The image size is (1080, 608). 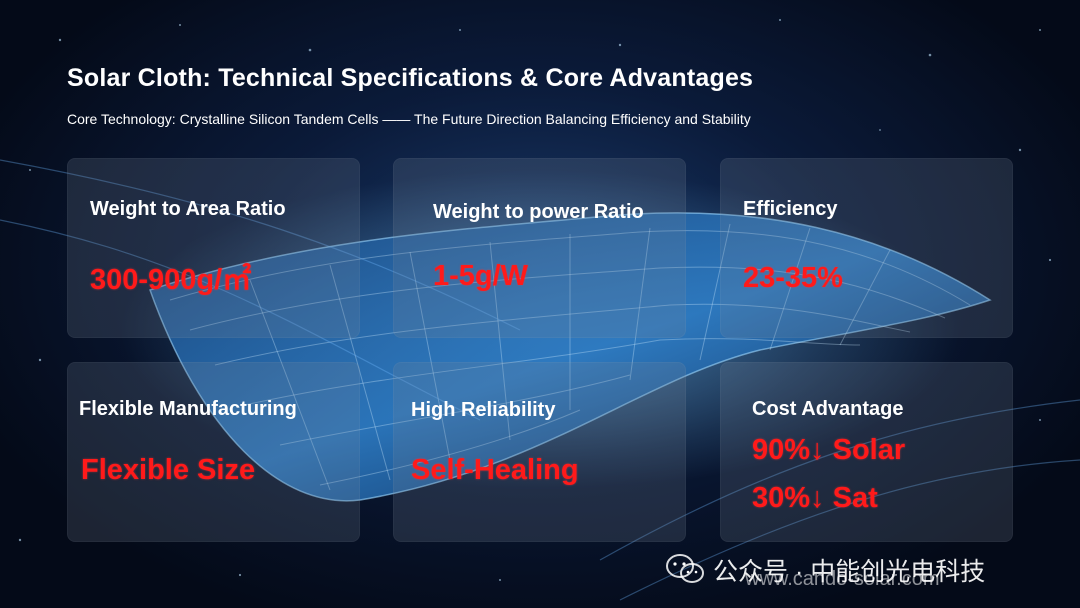 I want to click on watermark-site: www.cando-solar.com, so click(x=842, y=579).